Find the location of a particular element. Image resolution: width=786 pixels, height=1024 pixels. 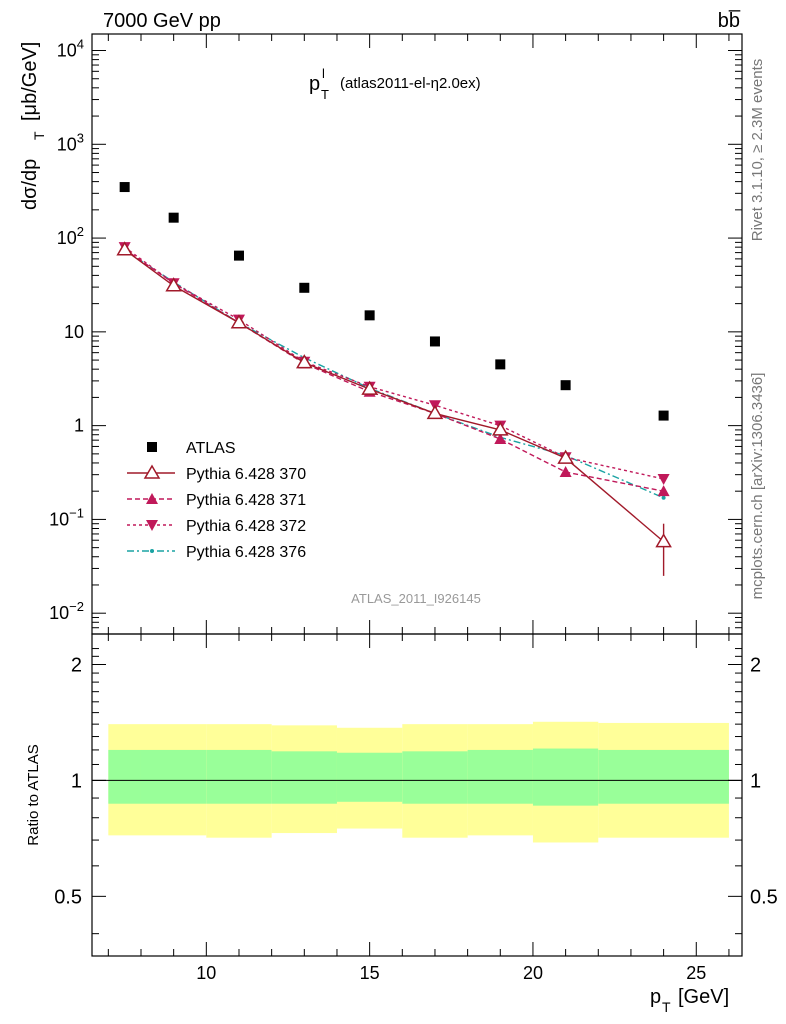

legend-marker-p370 is located at coordinates (152, 471).